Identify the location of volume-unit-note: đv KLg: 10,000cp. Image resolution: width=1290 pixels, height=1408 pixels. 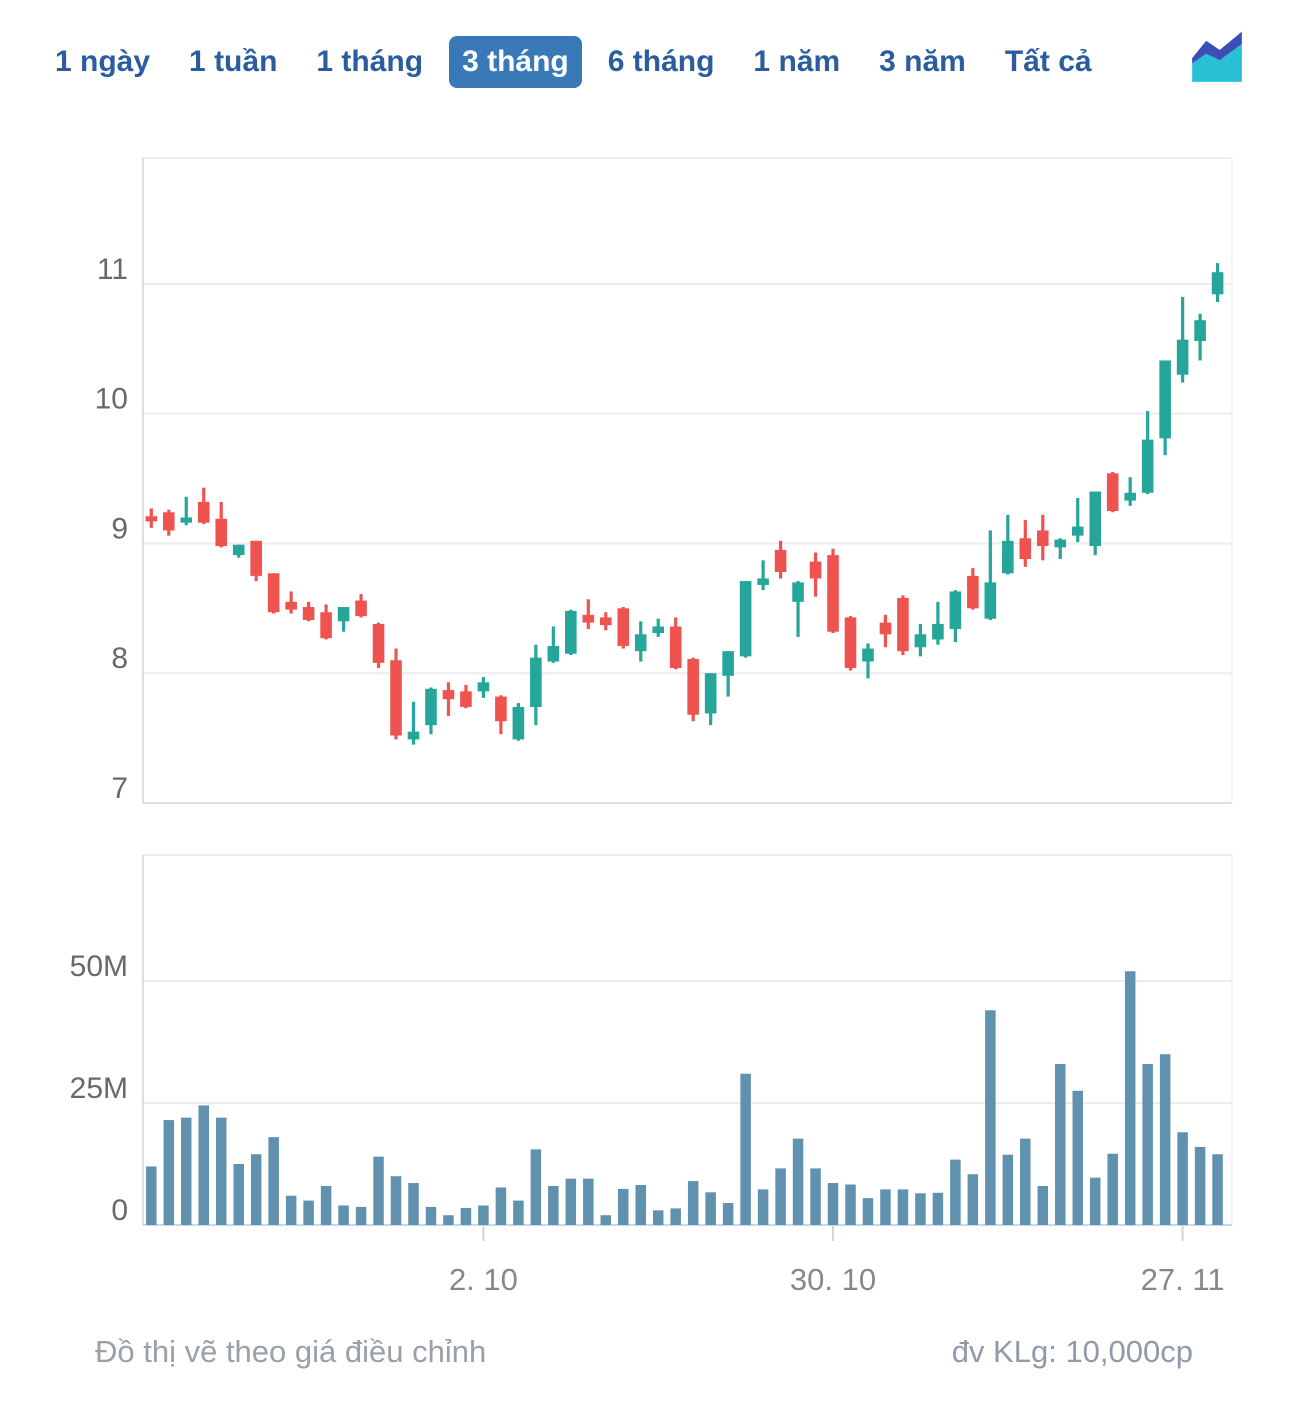
(1072, 1351).